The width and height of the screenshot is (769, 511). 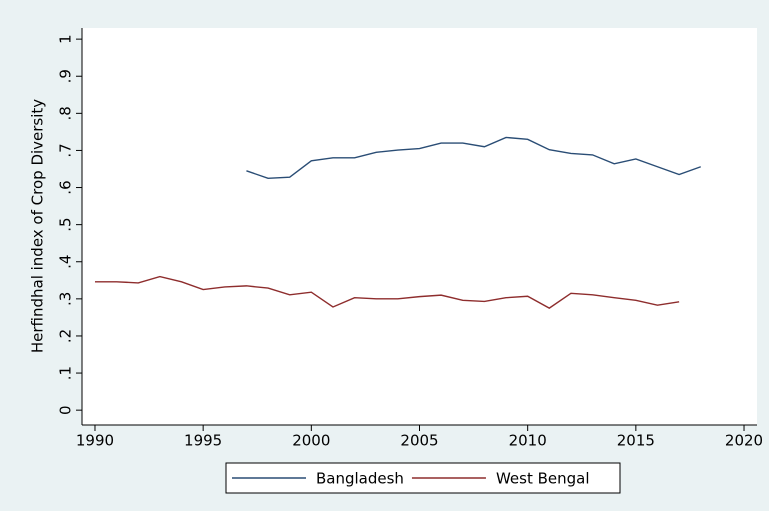 What do you see at coordinates (744, 441) in the screenshot?
I see `x-tick-label: 2020` at bounding box center [744, 441].